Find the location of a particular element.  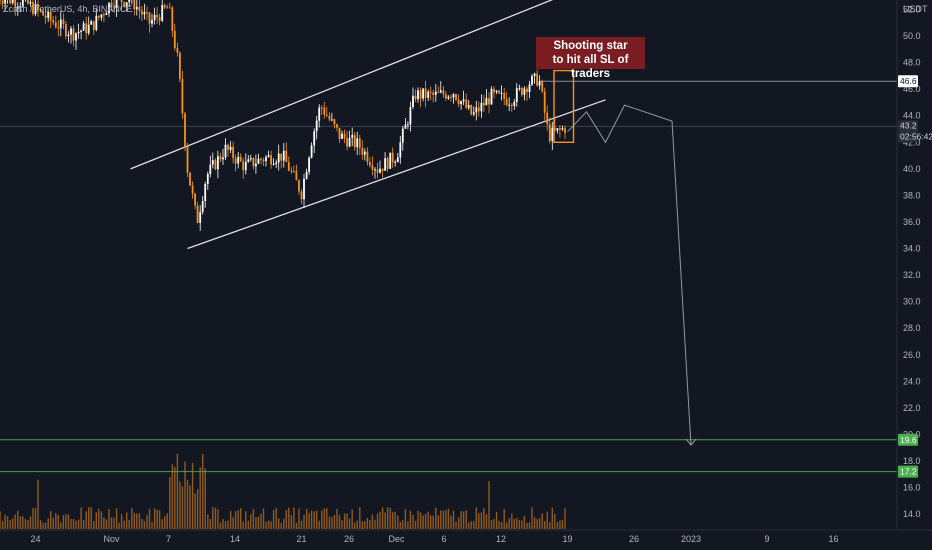

annotation-line-2: to hit all SL of traders is located at coordinates (590, 67).